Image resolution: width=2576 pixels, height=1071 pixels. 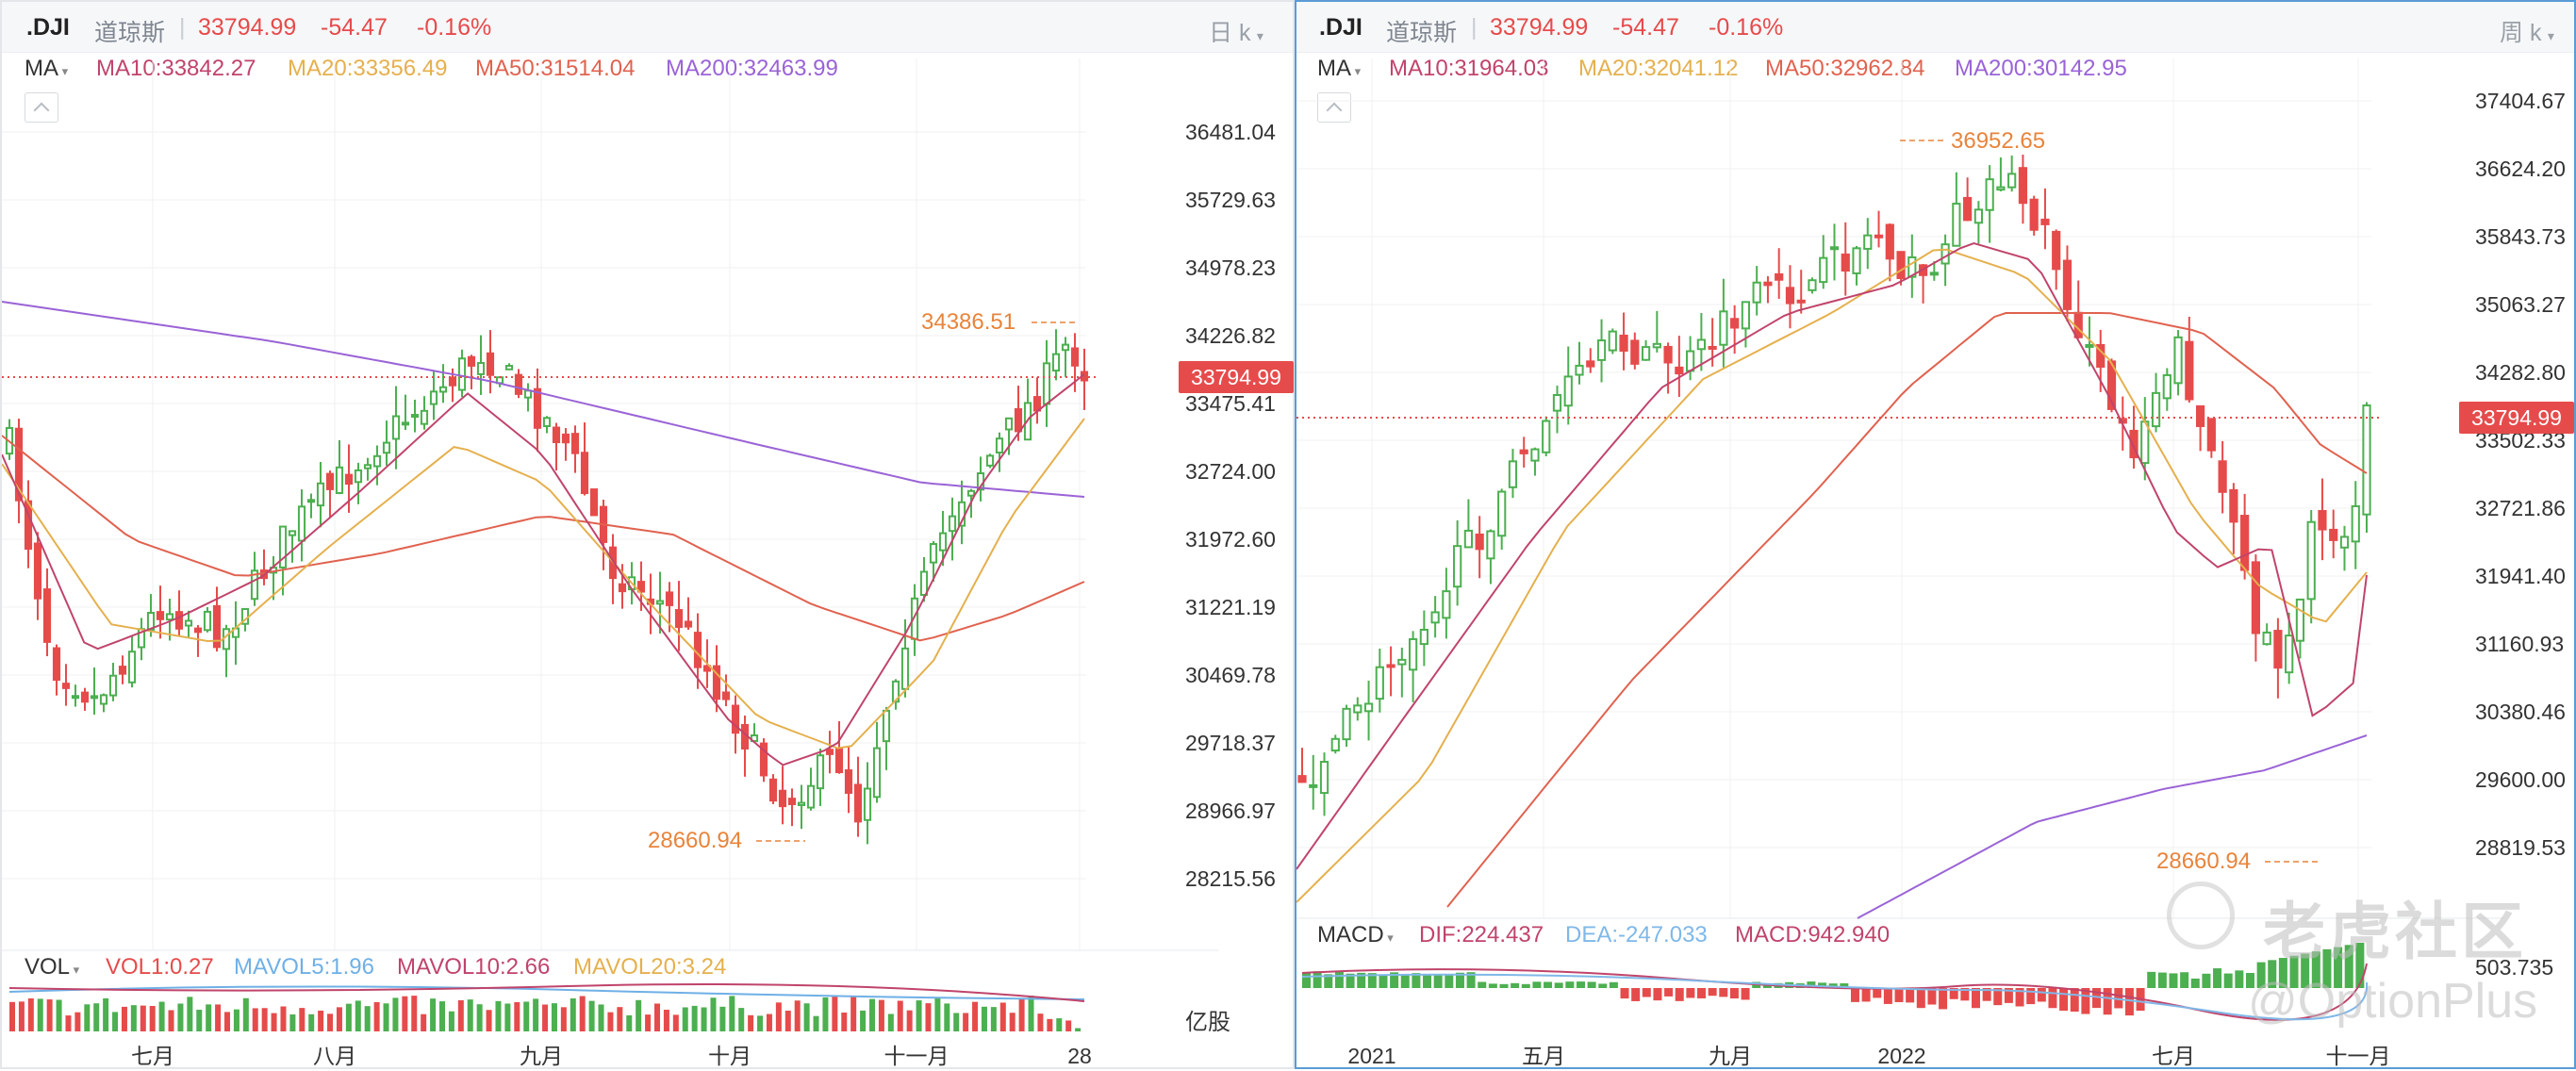 I want to click on macd-selector: MACD ▾, so click(x=1355, y=935).